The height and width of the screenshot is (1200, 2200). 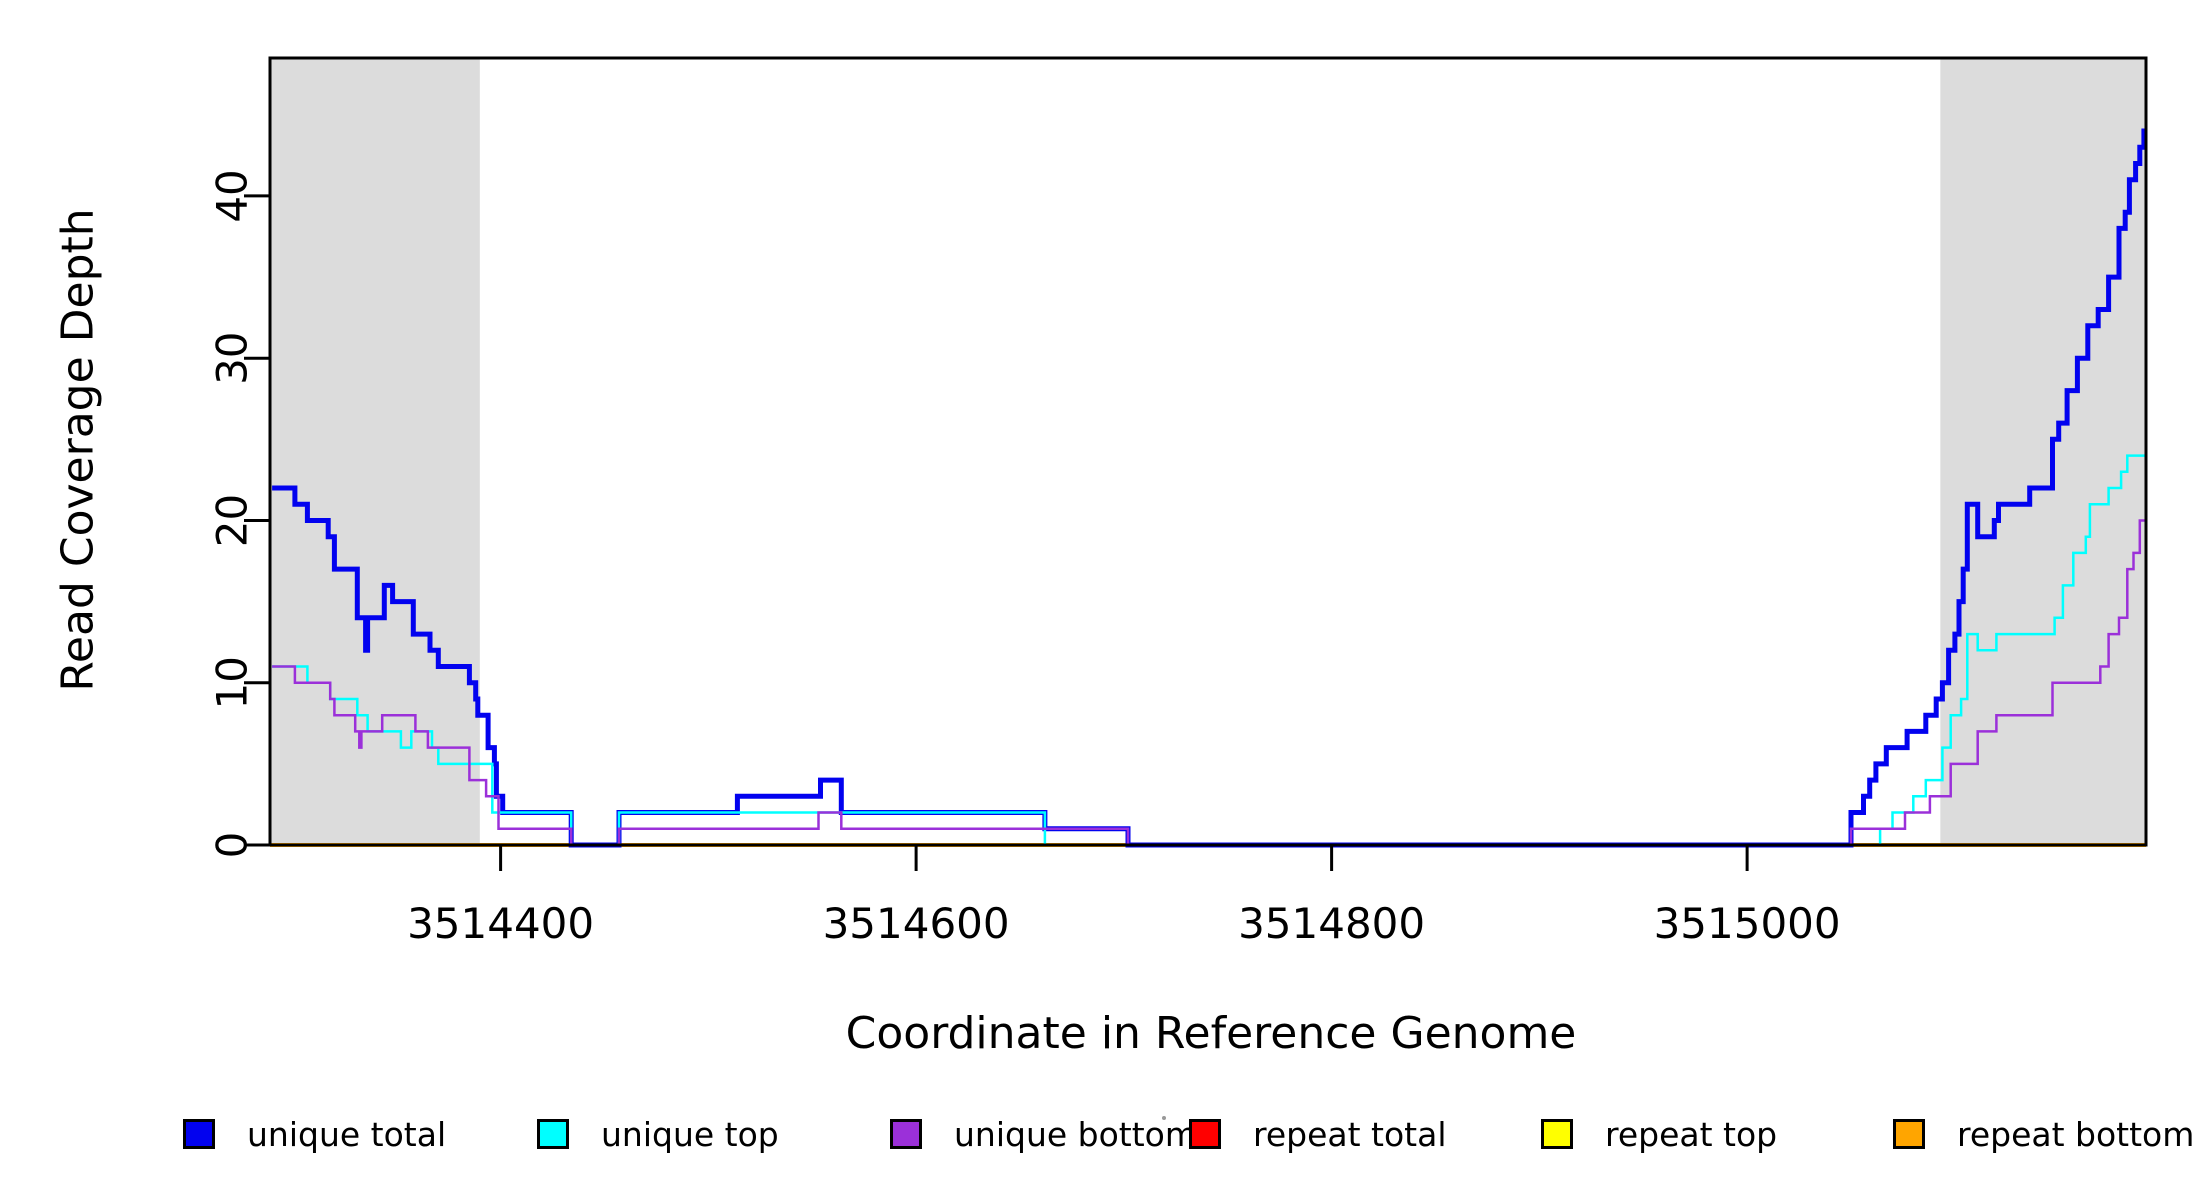 What do you see at coordinates (906, 1134) in the screenshot?
I see `legend-swatch-unique-bottom` at bounding box center [906, 1134].